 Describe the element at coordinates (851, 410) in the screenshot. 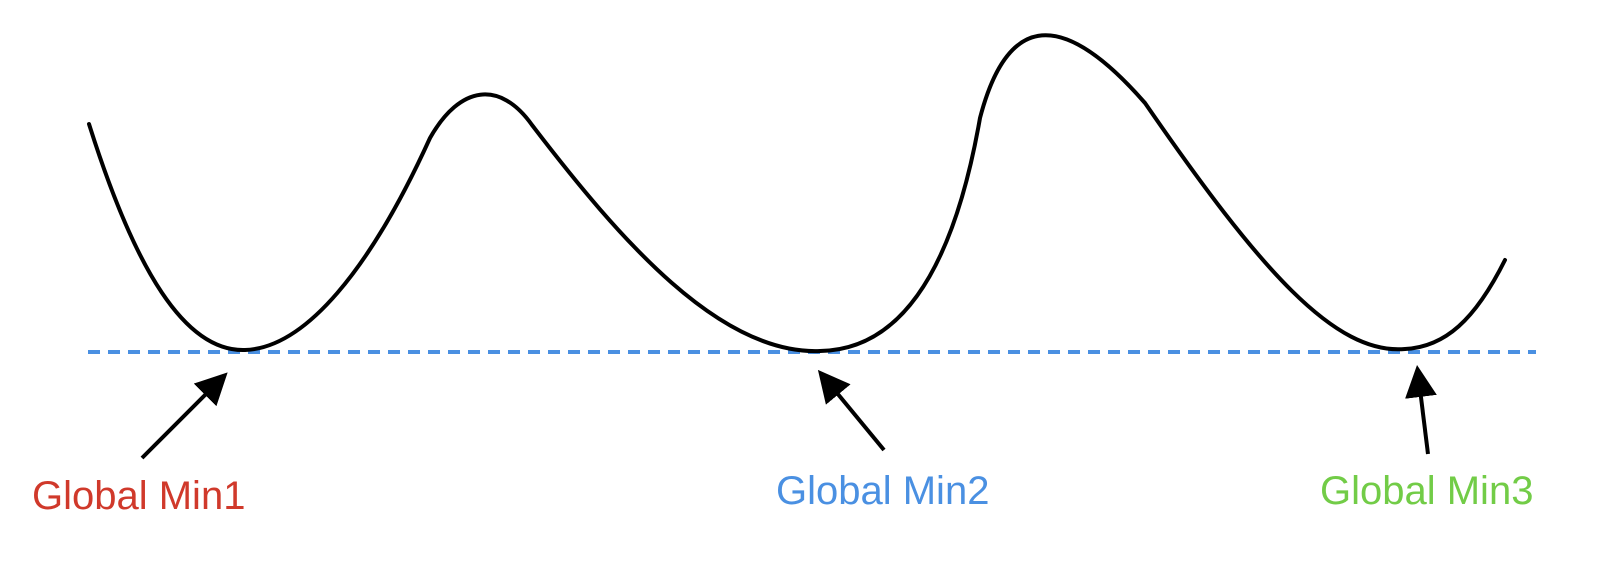

I see `arrow-global-min2` at that location.